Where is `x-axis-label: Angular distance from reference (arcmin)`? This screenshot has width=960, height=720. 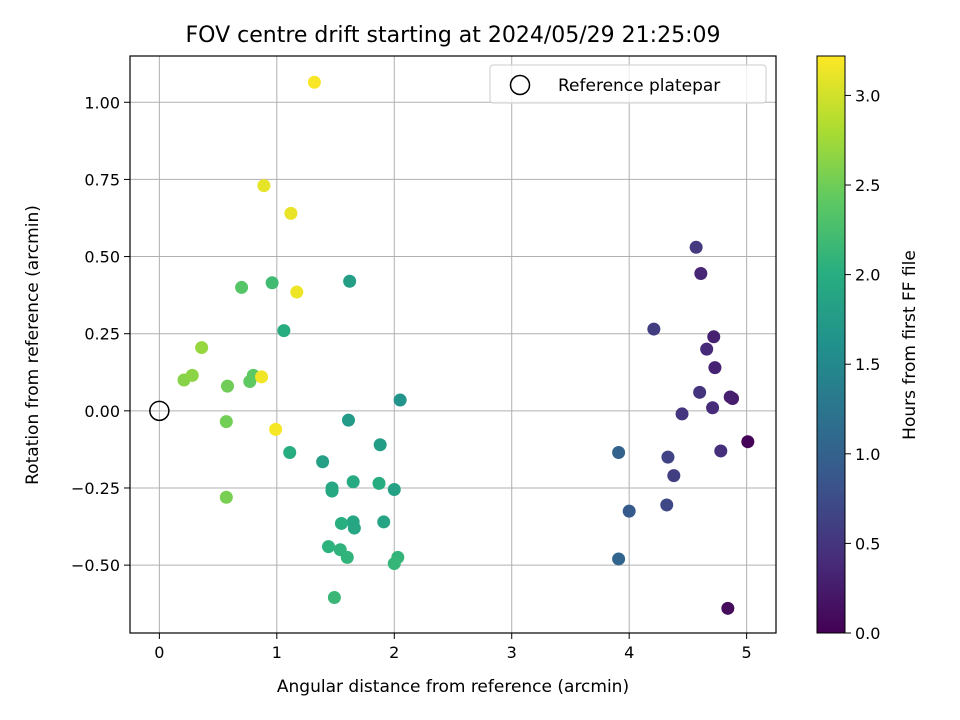
x-axis-label: Angular distance from reference (arcmin) is located at coordinates (453, 687).